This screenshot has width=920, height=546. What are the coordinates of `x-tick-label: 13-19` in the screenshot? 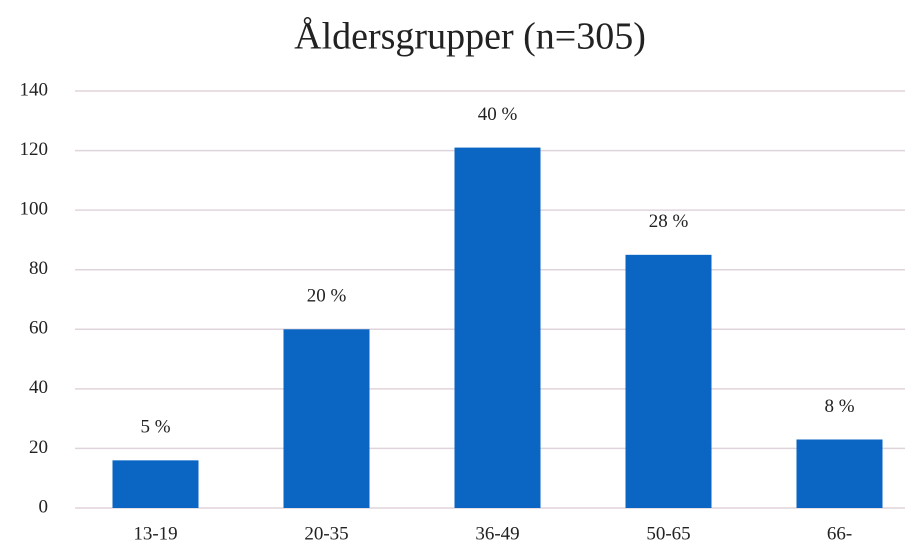 It's located at (155, 533).